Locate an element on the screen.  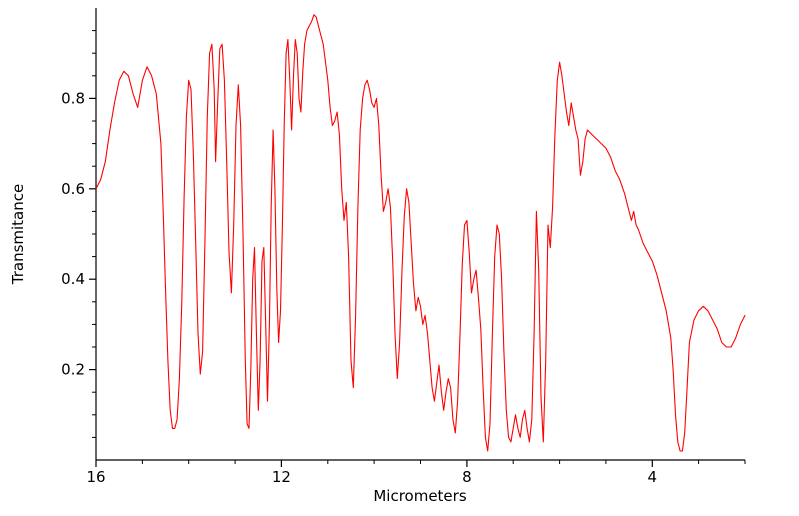
y-tick-label: 0.2 is located at coordinates (73, 370).